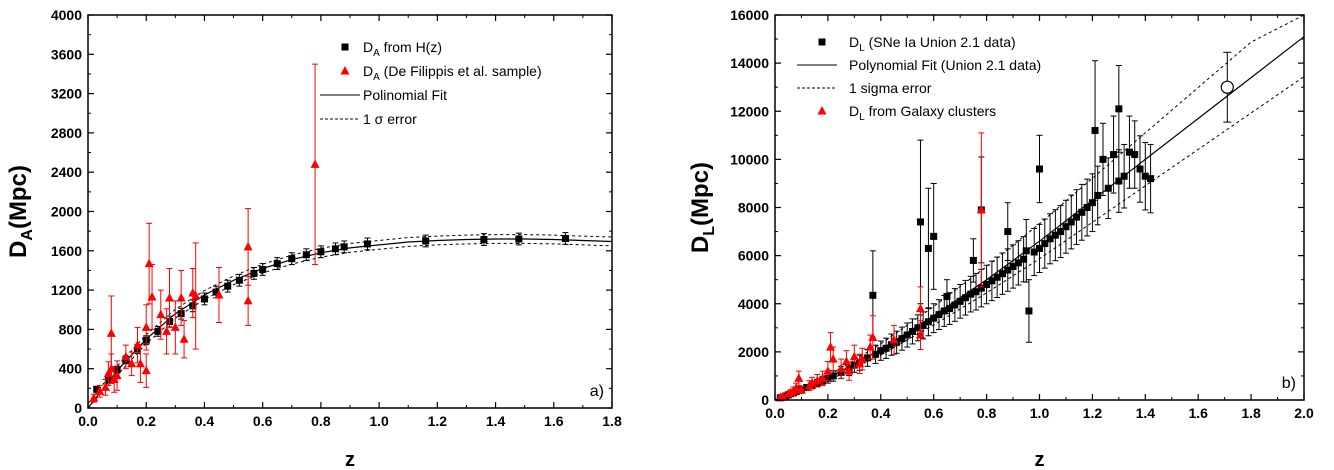 Image resolution: width=1334 pixels, height=470 pixels. What do you see at coordinates (749, 111) in the screenshot?
I see `y-tick-label: 12000` at bounding box center [749, 111].